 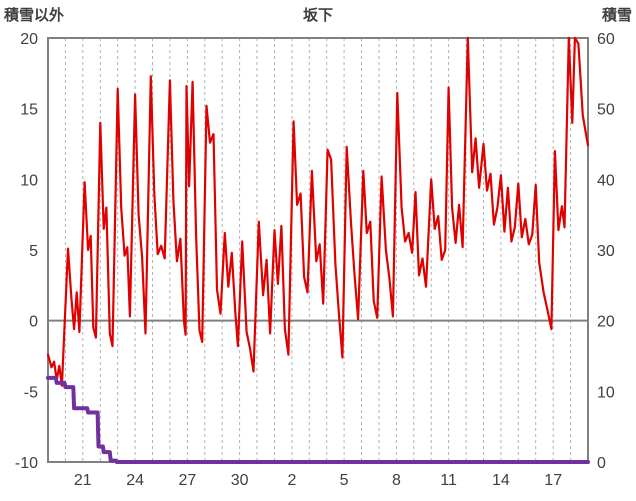 I want to click on x-axis-tick-label: 2, so click(x=291, y=480).